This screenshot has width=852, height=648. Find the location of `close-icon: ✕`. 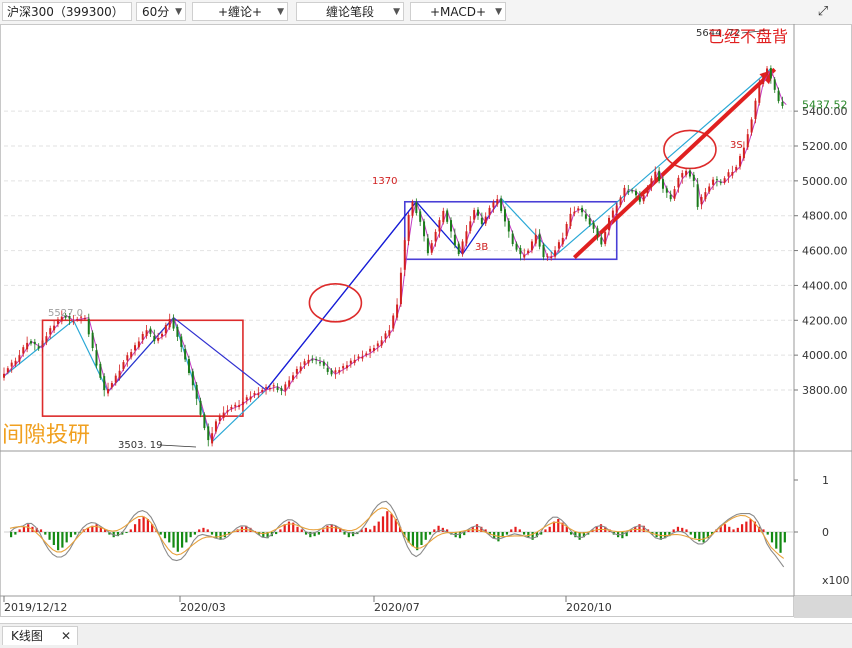

close-icon: ✕ is located at coordinates (65, 636).